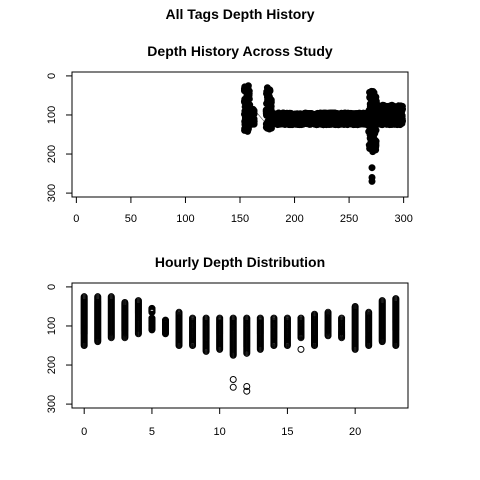 The image size is (480, 480). I want to click on x-tick-label: 5, so click(152, 432).